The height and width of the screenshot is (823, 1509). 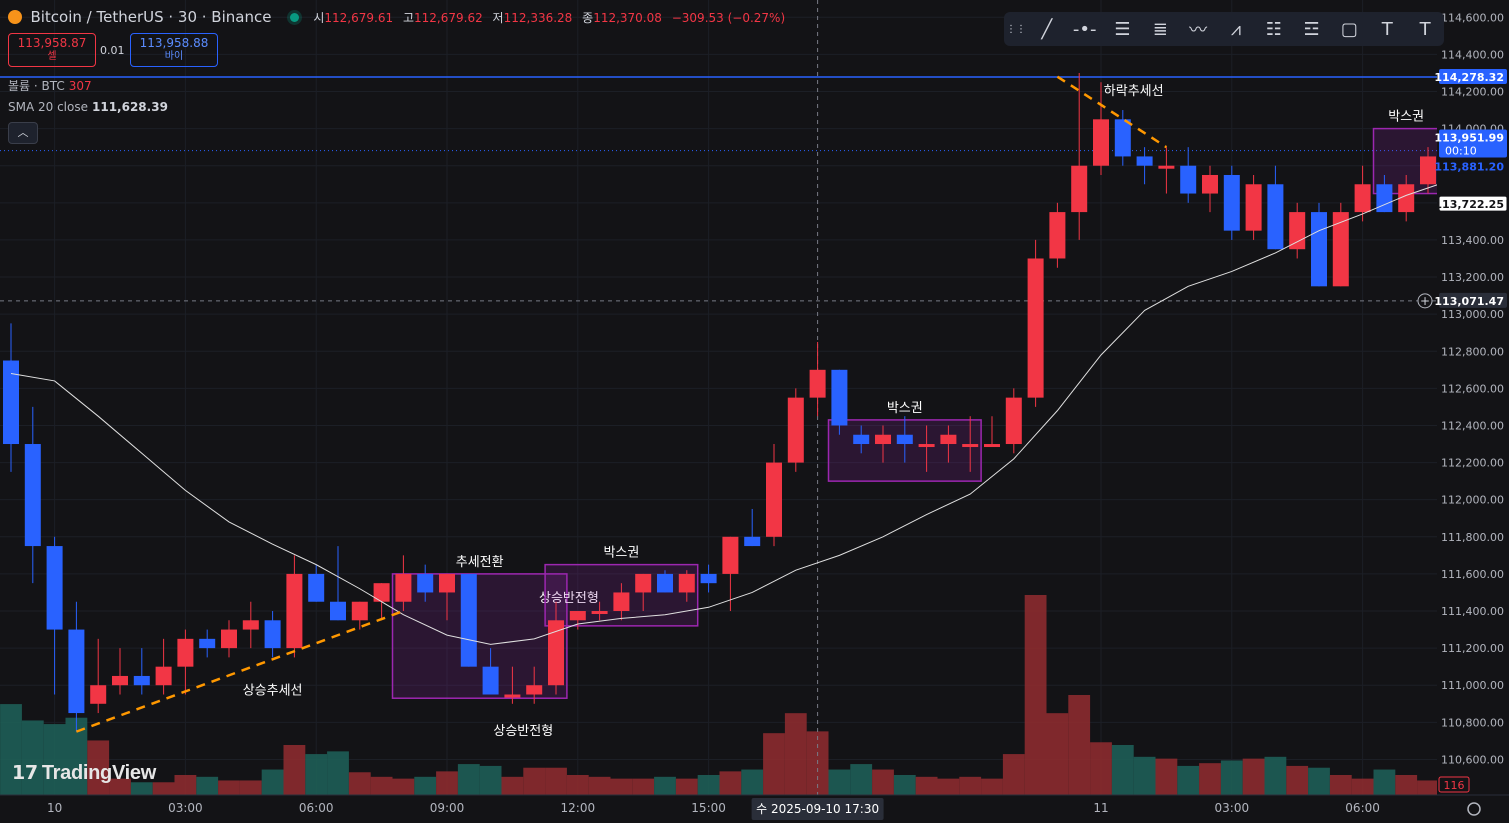 What do you see at coordinates (1425, 301) in the screenshot?
I see `add-alert-plus: +` at bounding box center [1425, 301].